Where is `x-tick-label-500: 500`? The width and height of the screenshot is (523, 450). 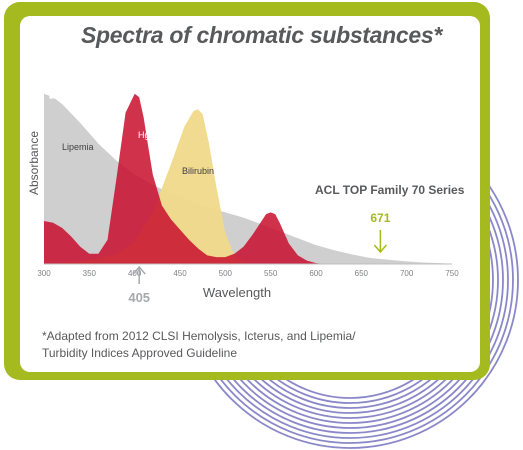
x-tick-label-500: 500 is located at coordinates (226, 273).